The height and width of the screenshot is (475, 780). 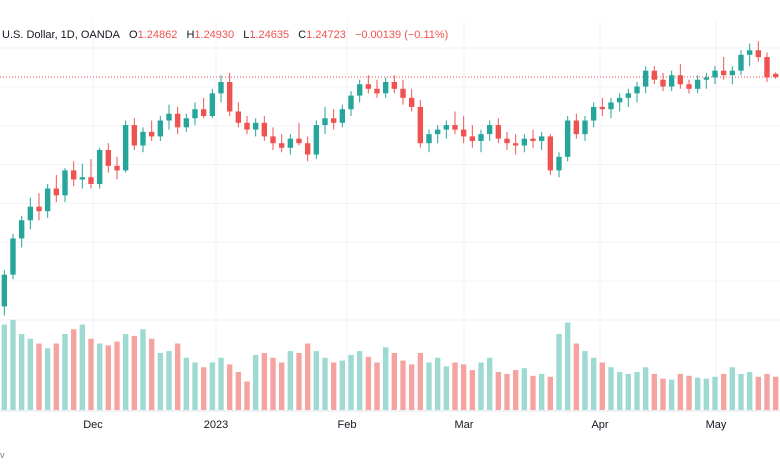 I want to click on x-tick-label: Mar, so click(x=464, y=425).